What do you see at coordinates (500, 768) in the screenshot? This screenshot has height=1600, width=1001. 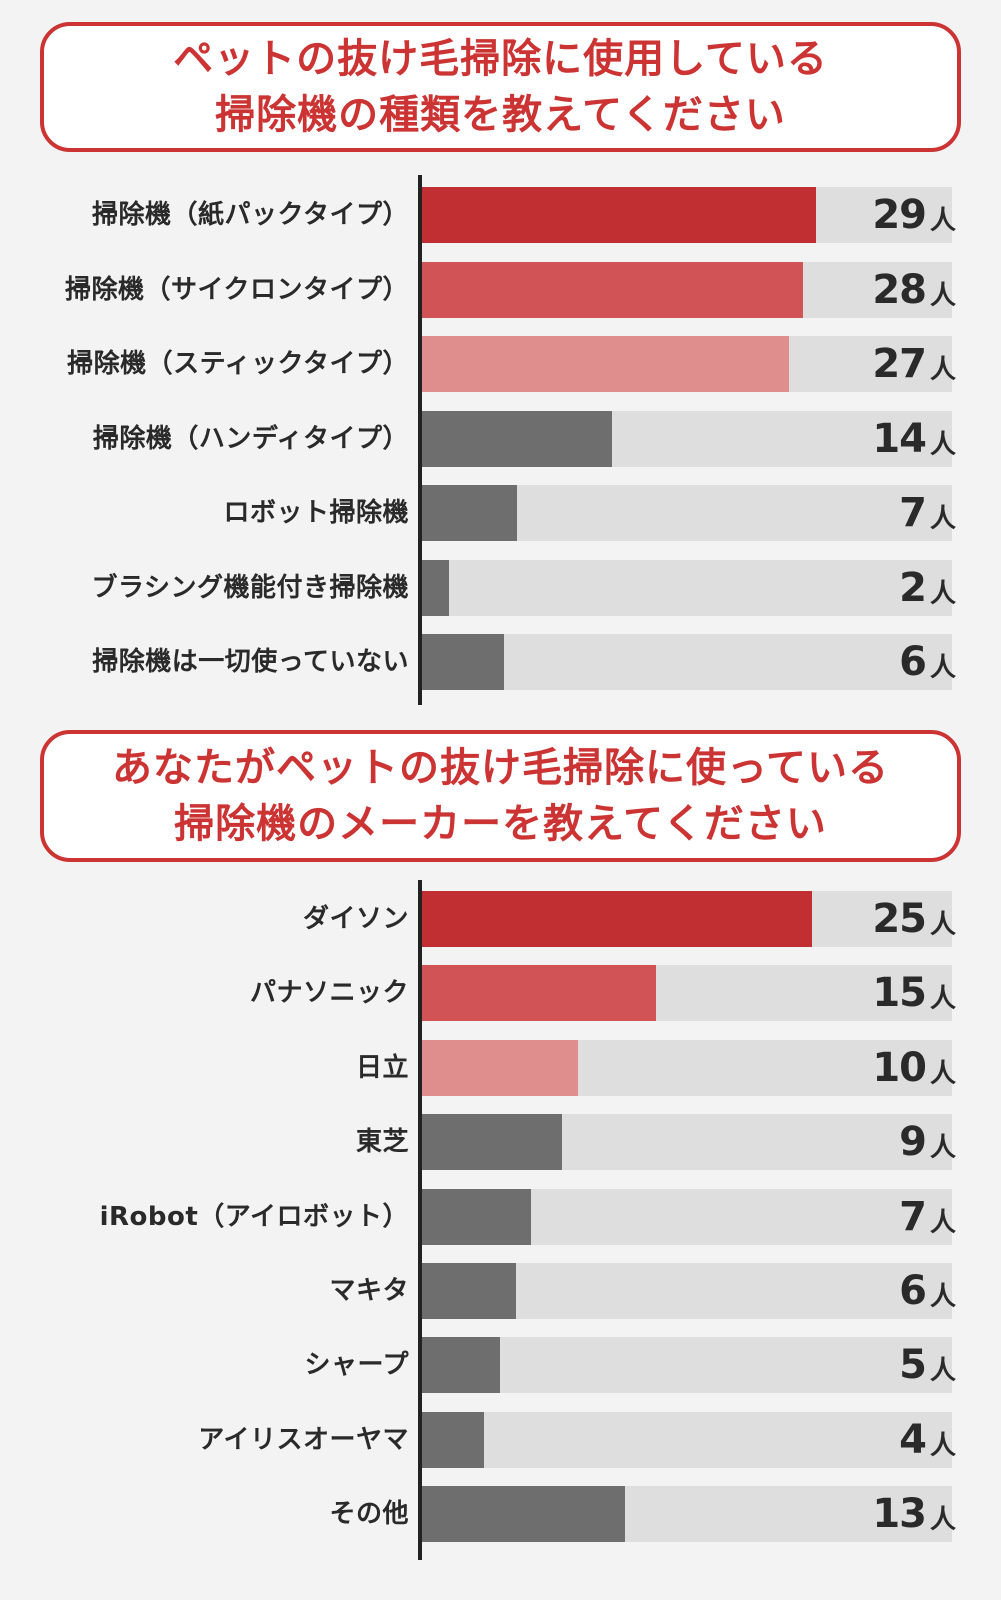 I see `chart-title-line1: あなたがペットの抜け毛掃除に使っている` at bounding box center [500, 768].